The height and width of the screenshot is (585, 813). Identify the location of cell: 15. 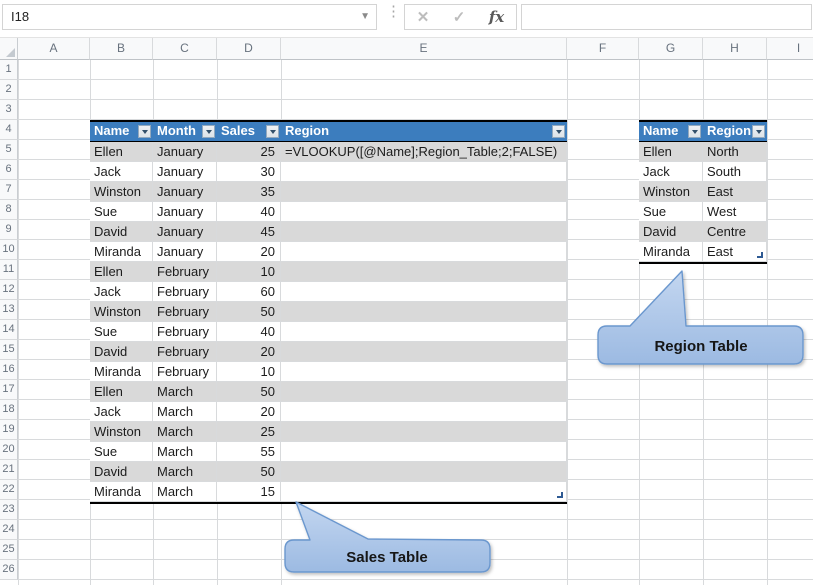
(249, 492).